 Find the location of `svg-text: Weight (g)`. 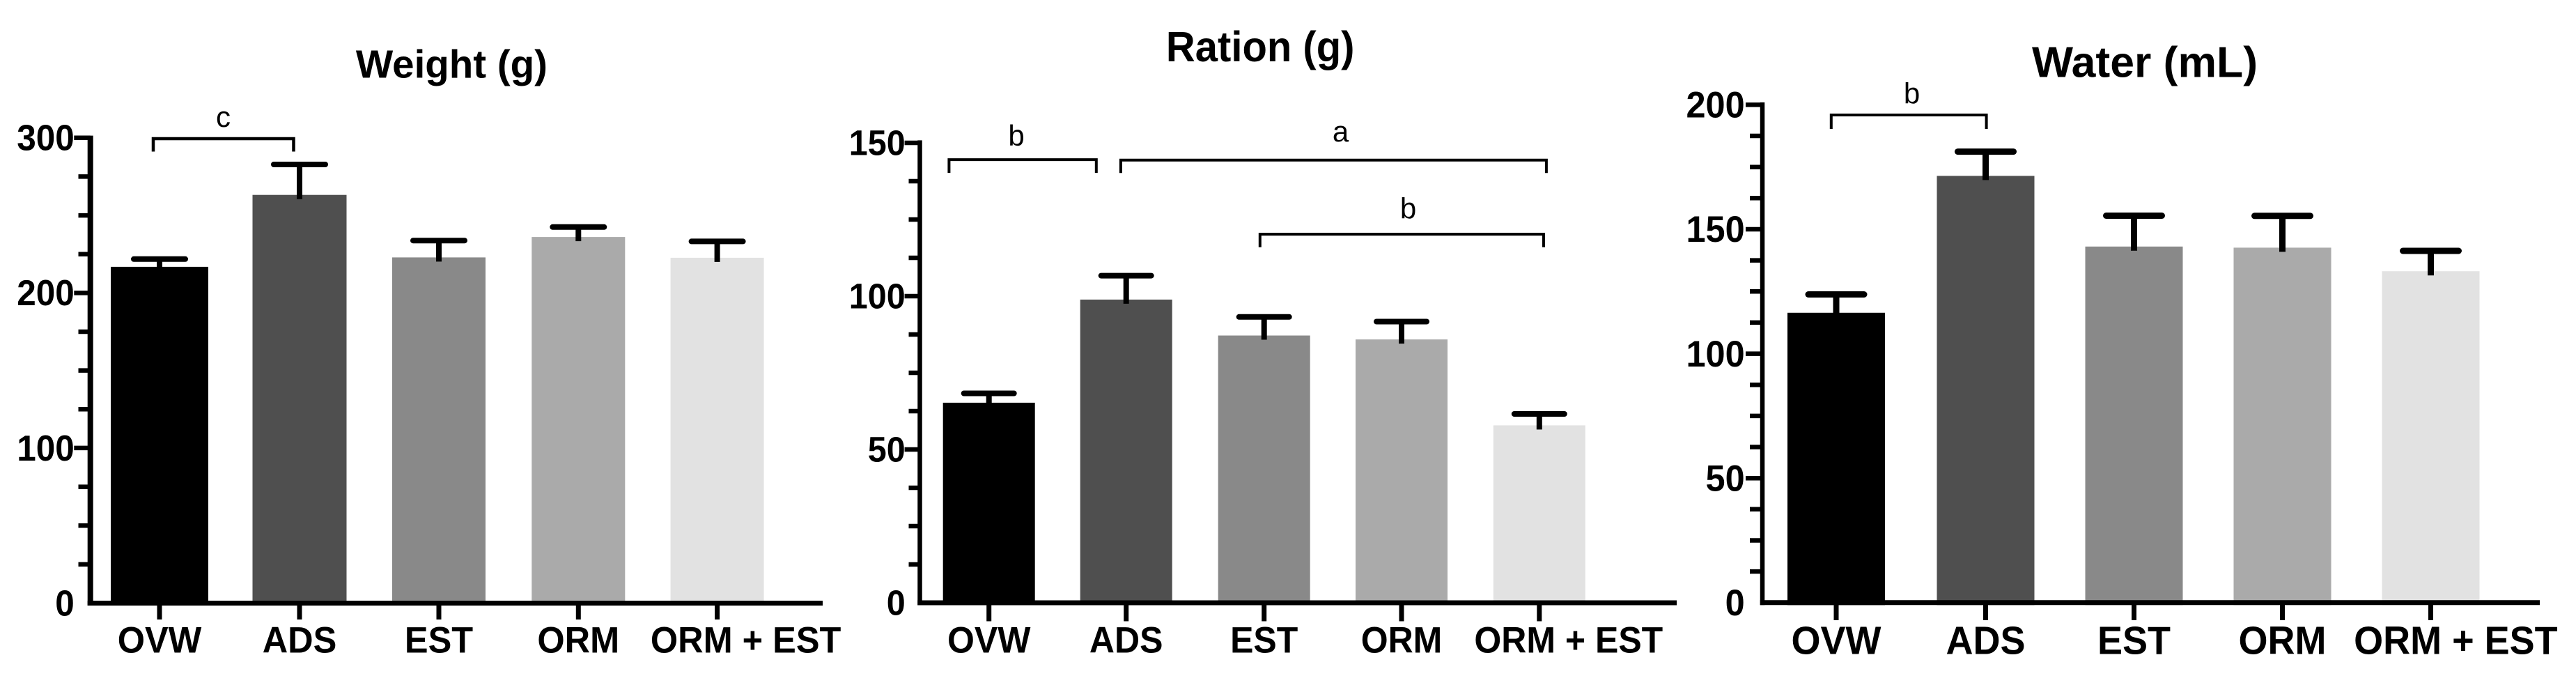

svg-text: Weight (g) is located at coordinates (452, 64).